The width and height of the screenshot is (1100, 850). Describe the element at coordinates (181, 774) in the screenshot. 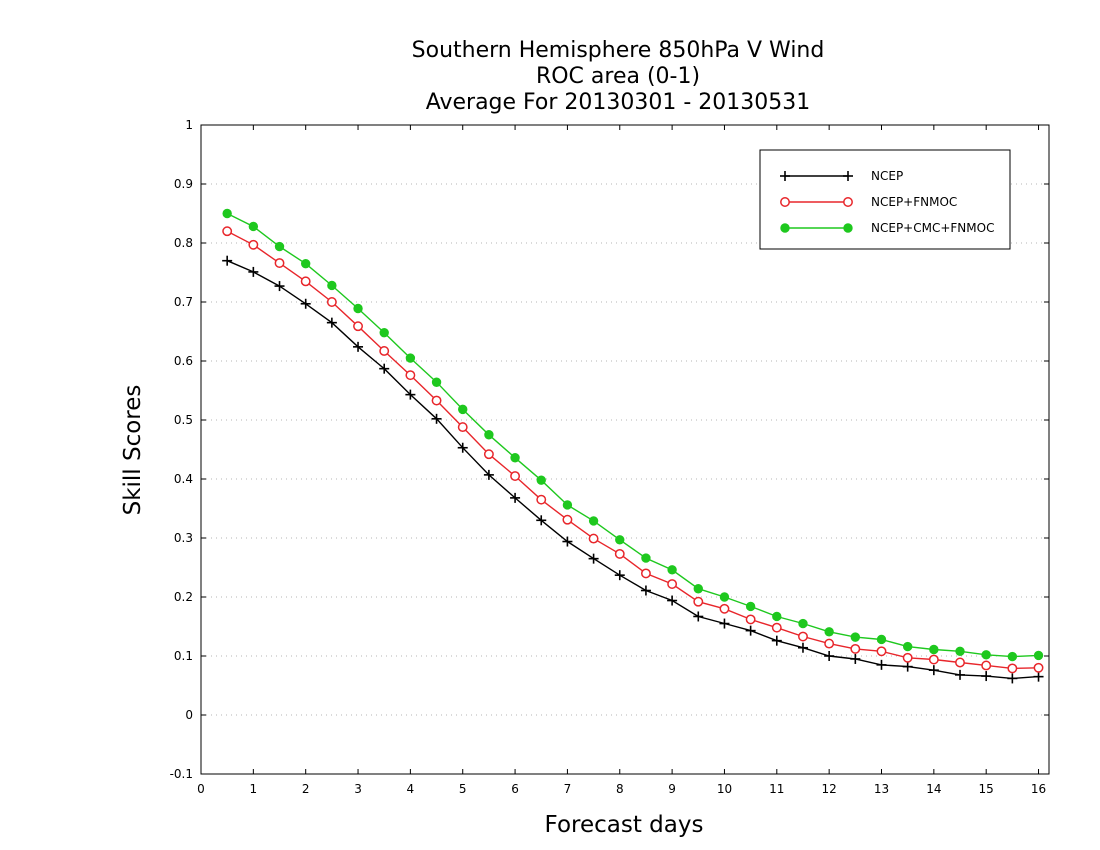

I see `y-tick-label: -0.1` at that location.